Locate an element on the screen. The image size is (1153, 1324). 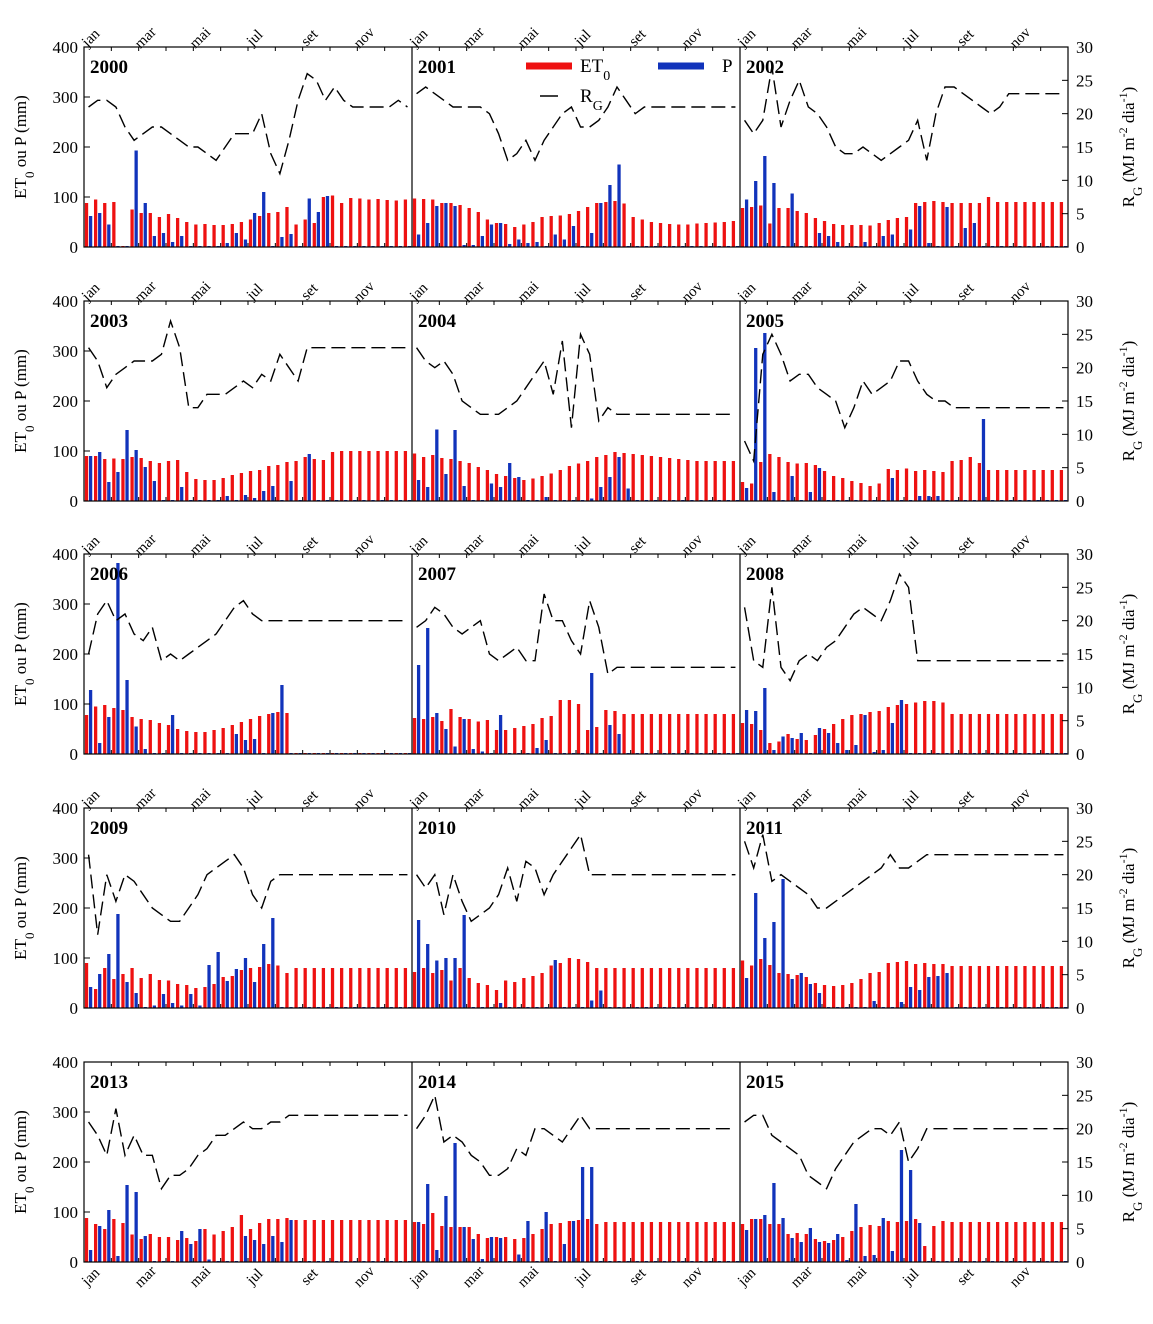
right-tick-label: 10 is located at coordinates (1084, 180).